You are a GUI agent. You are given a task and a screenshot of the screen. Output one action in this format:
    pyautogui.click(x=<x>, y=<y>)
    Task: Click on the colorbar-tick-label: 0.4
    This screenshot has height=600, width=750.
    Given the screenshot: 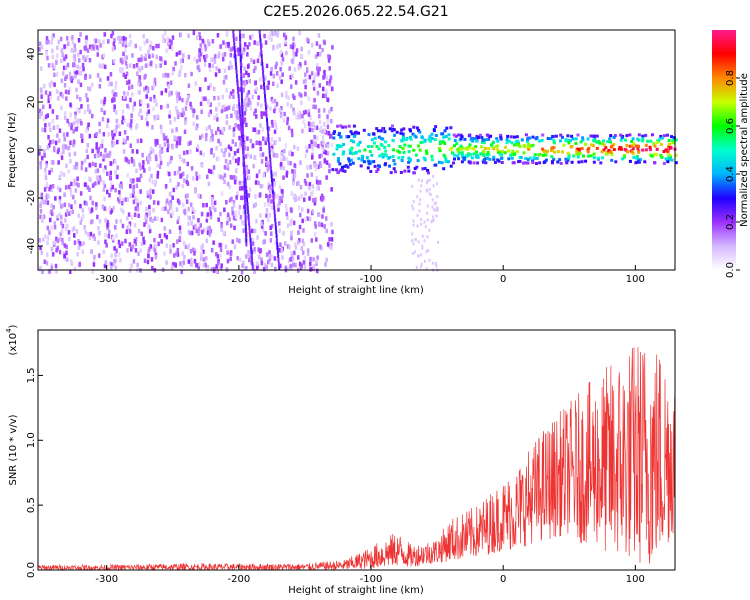 What is the action you would take?
    pyautogui.click(x=730, y=174)
    